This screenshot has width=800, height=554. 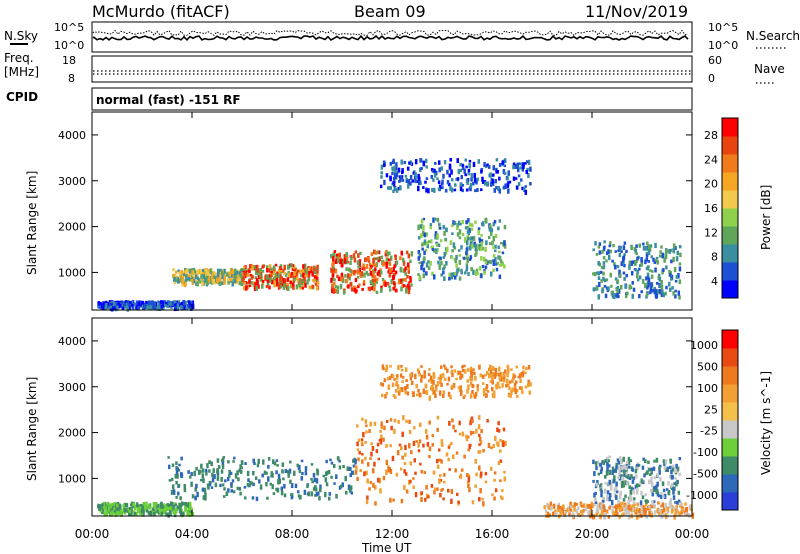 What do you see at coordinates (730, 339) in the screenshot?
I see `colorbar-swatch` at bounding box center [730, 339].